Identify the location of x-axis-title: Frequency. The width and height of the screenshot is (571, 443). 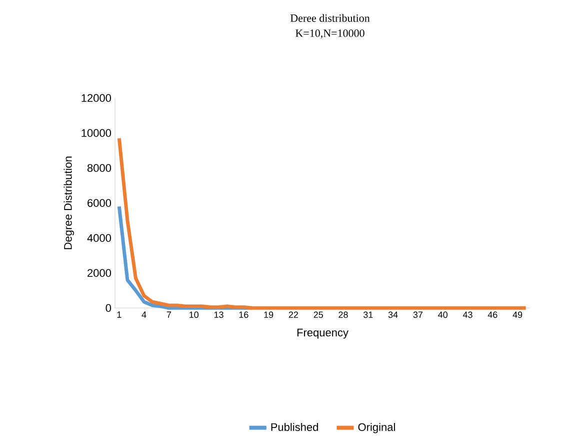
(322, 333).